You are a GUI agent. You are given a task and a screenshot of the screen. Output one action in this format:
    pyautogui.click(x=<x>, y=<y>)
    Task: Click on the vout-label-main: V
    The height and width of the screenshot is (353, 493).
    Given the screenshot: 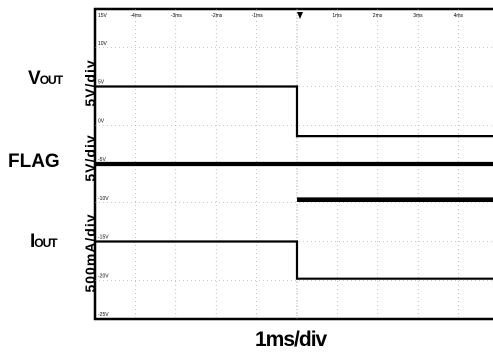 What is the action you would take?
    pyautogui.click(x=34, y=78)
    